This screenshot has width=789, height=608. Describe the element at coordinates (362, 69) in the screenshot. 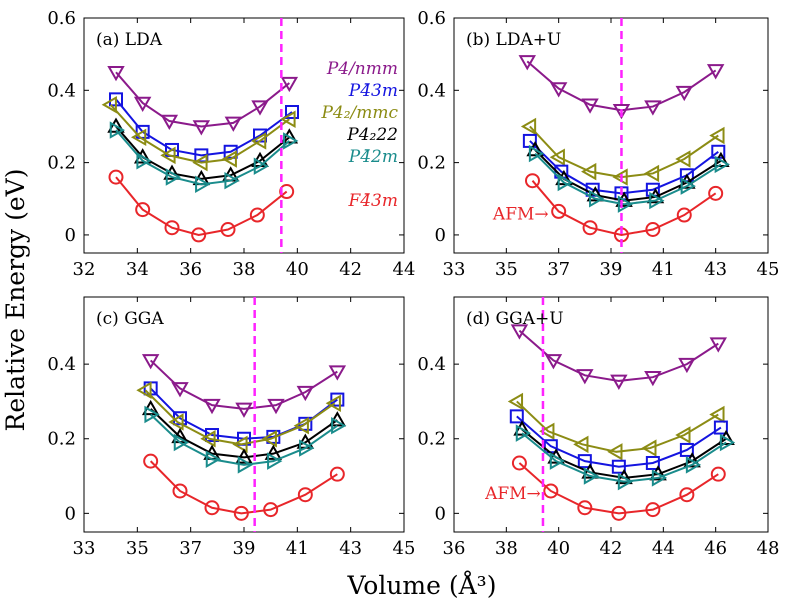

I see `legend-label-p4-nmm: P4/nmm` at that location.